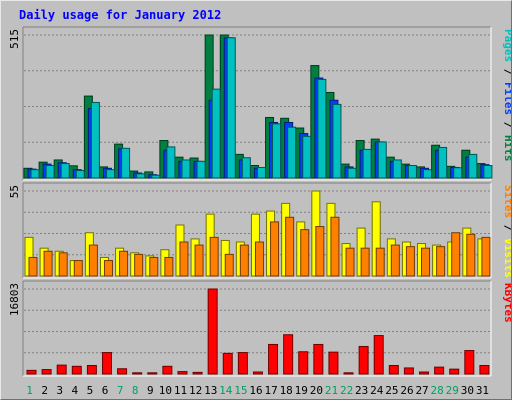  What do you see at coordinates (226, 390) in the screenshot?
I see `x-tick-label-14: 14` at bounding box center [226, 390].